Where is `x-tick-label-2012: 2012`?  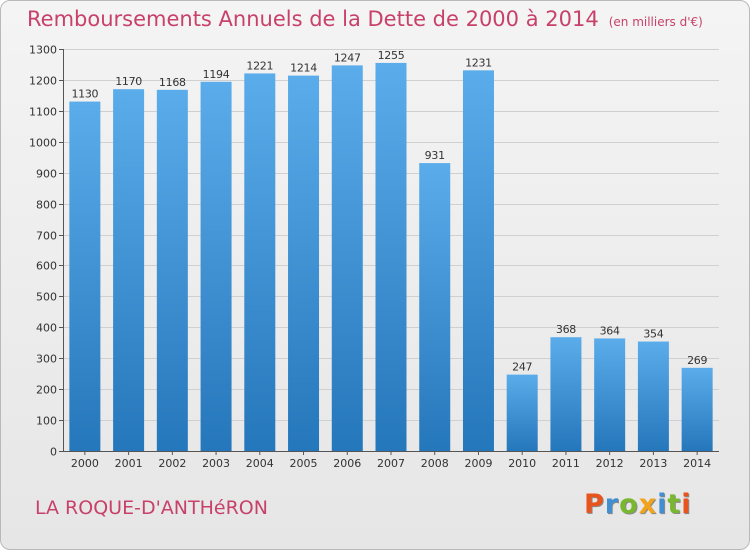
x-tick-label-2012: 2012 is located at coordinates (610, 463).